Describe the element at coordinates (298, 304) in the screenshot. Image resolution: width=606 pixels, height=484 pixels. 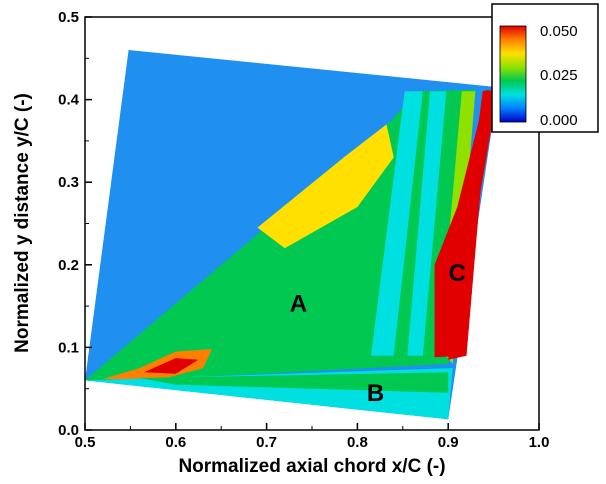
I see `region-label-a: A` at that location.